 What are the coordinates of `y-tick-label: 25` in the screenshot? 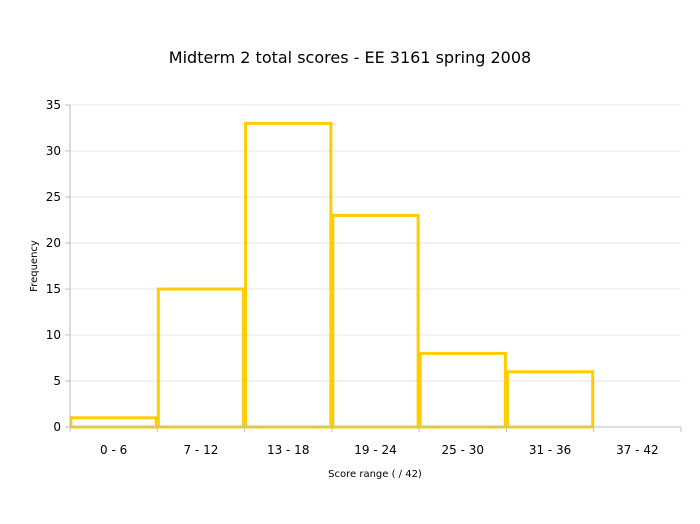 It's located at (53, 197).